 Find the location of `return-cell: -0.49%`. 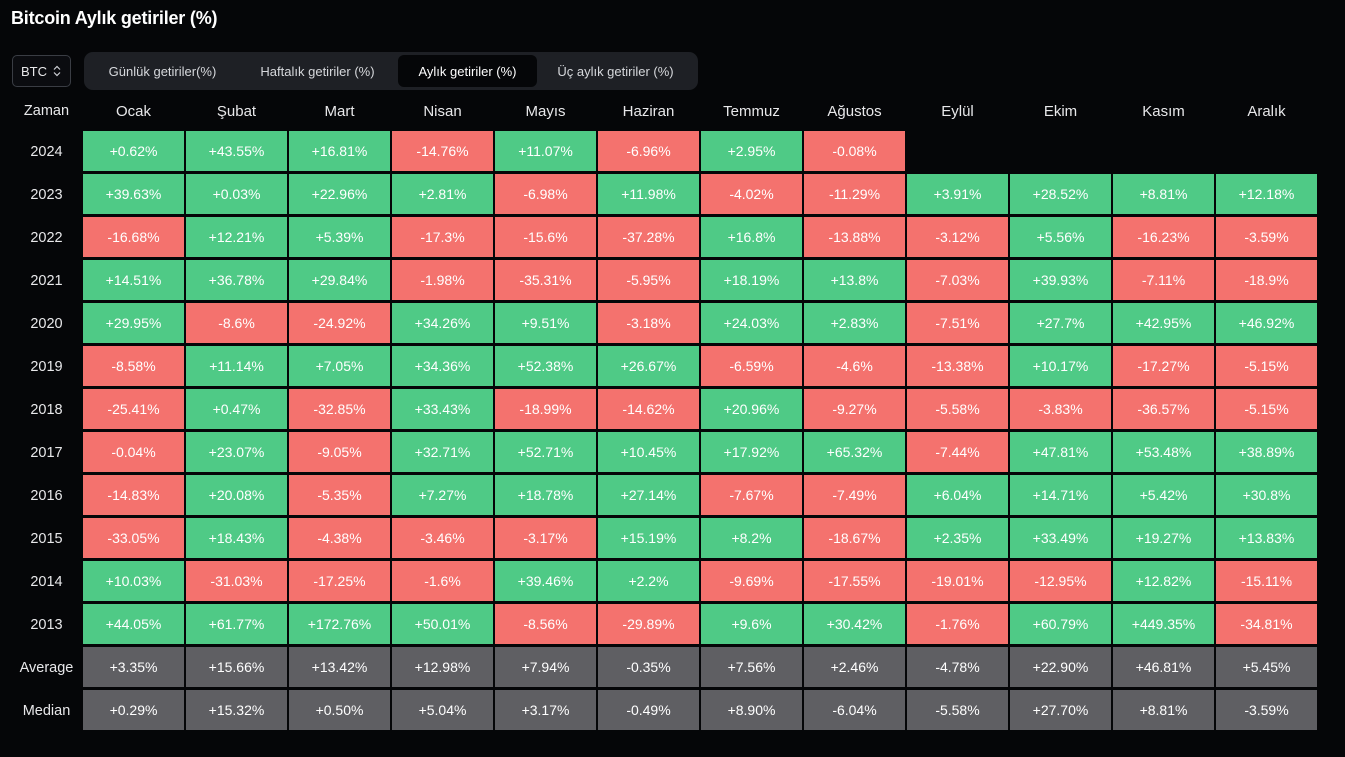

return-cell: -0.49% is located at coordinates (648, 710).